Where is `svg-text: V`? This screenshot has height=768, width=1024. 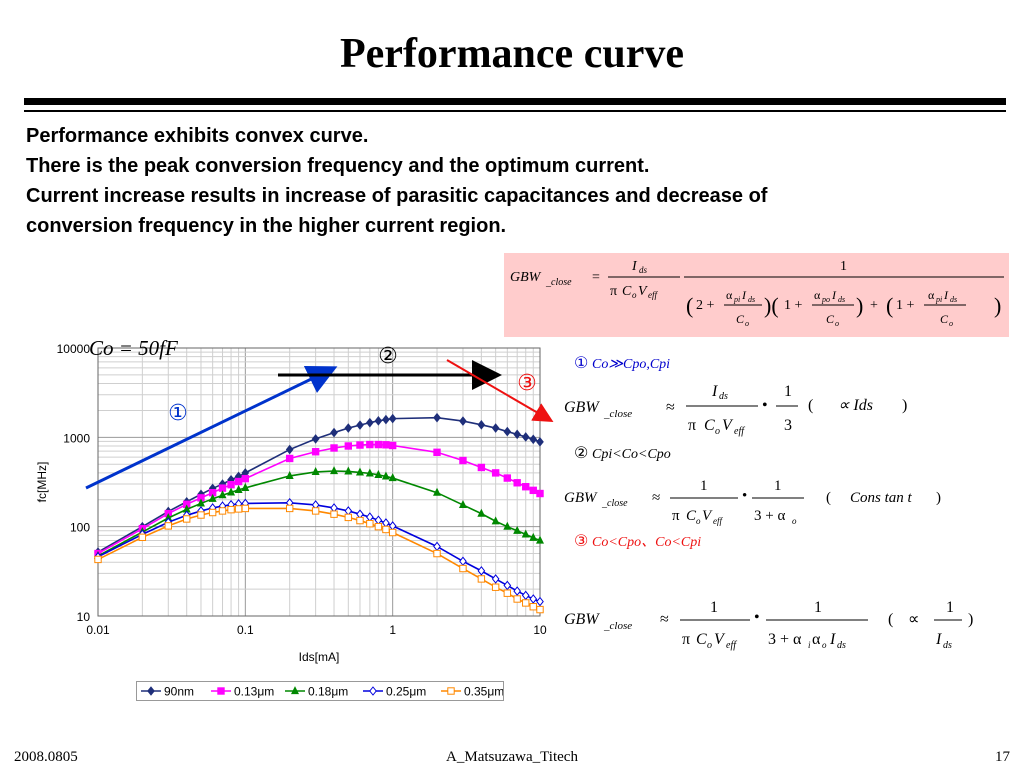 svg-text: V is located at coordinates (707, 516).